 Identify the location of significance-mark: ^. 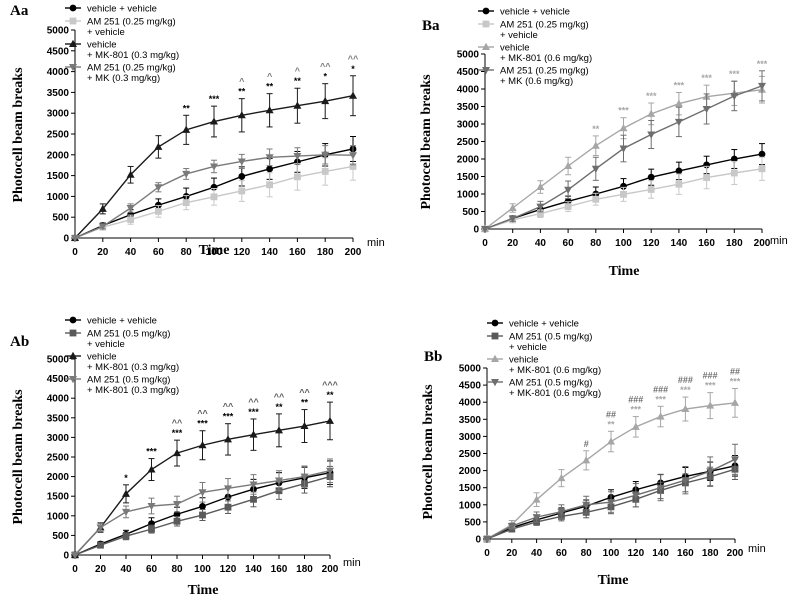
(242, 82).